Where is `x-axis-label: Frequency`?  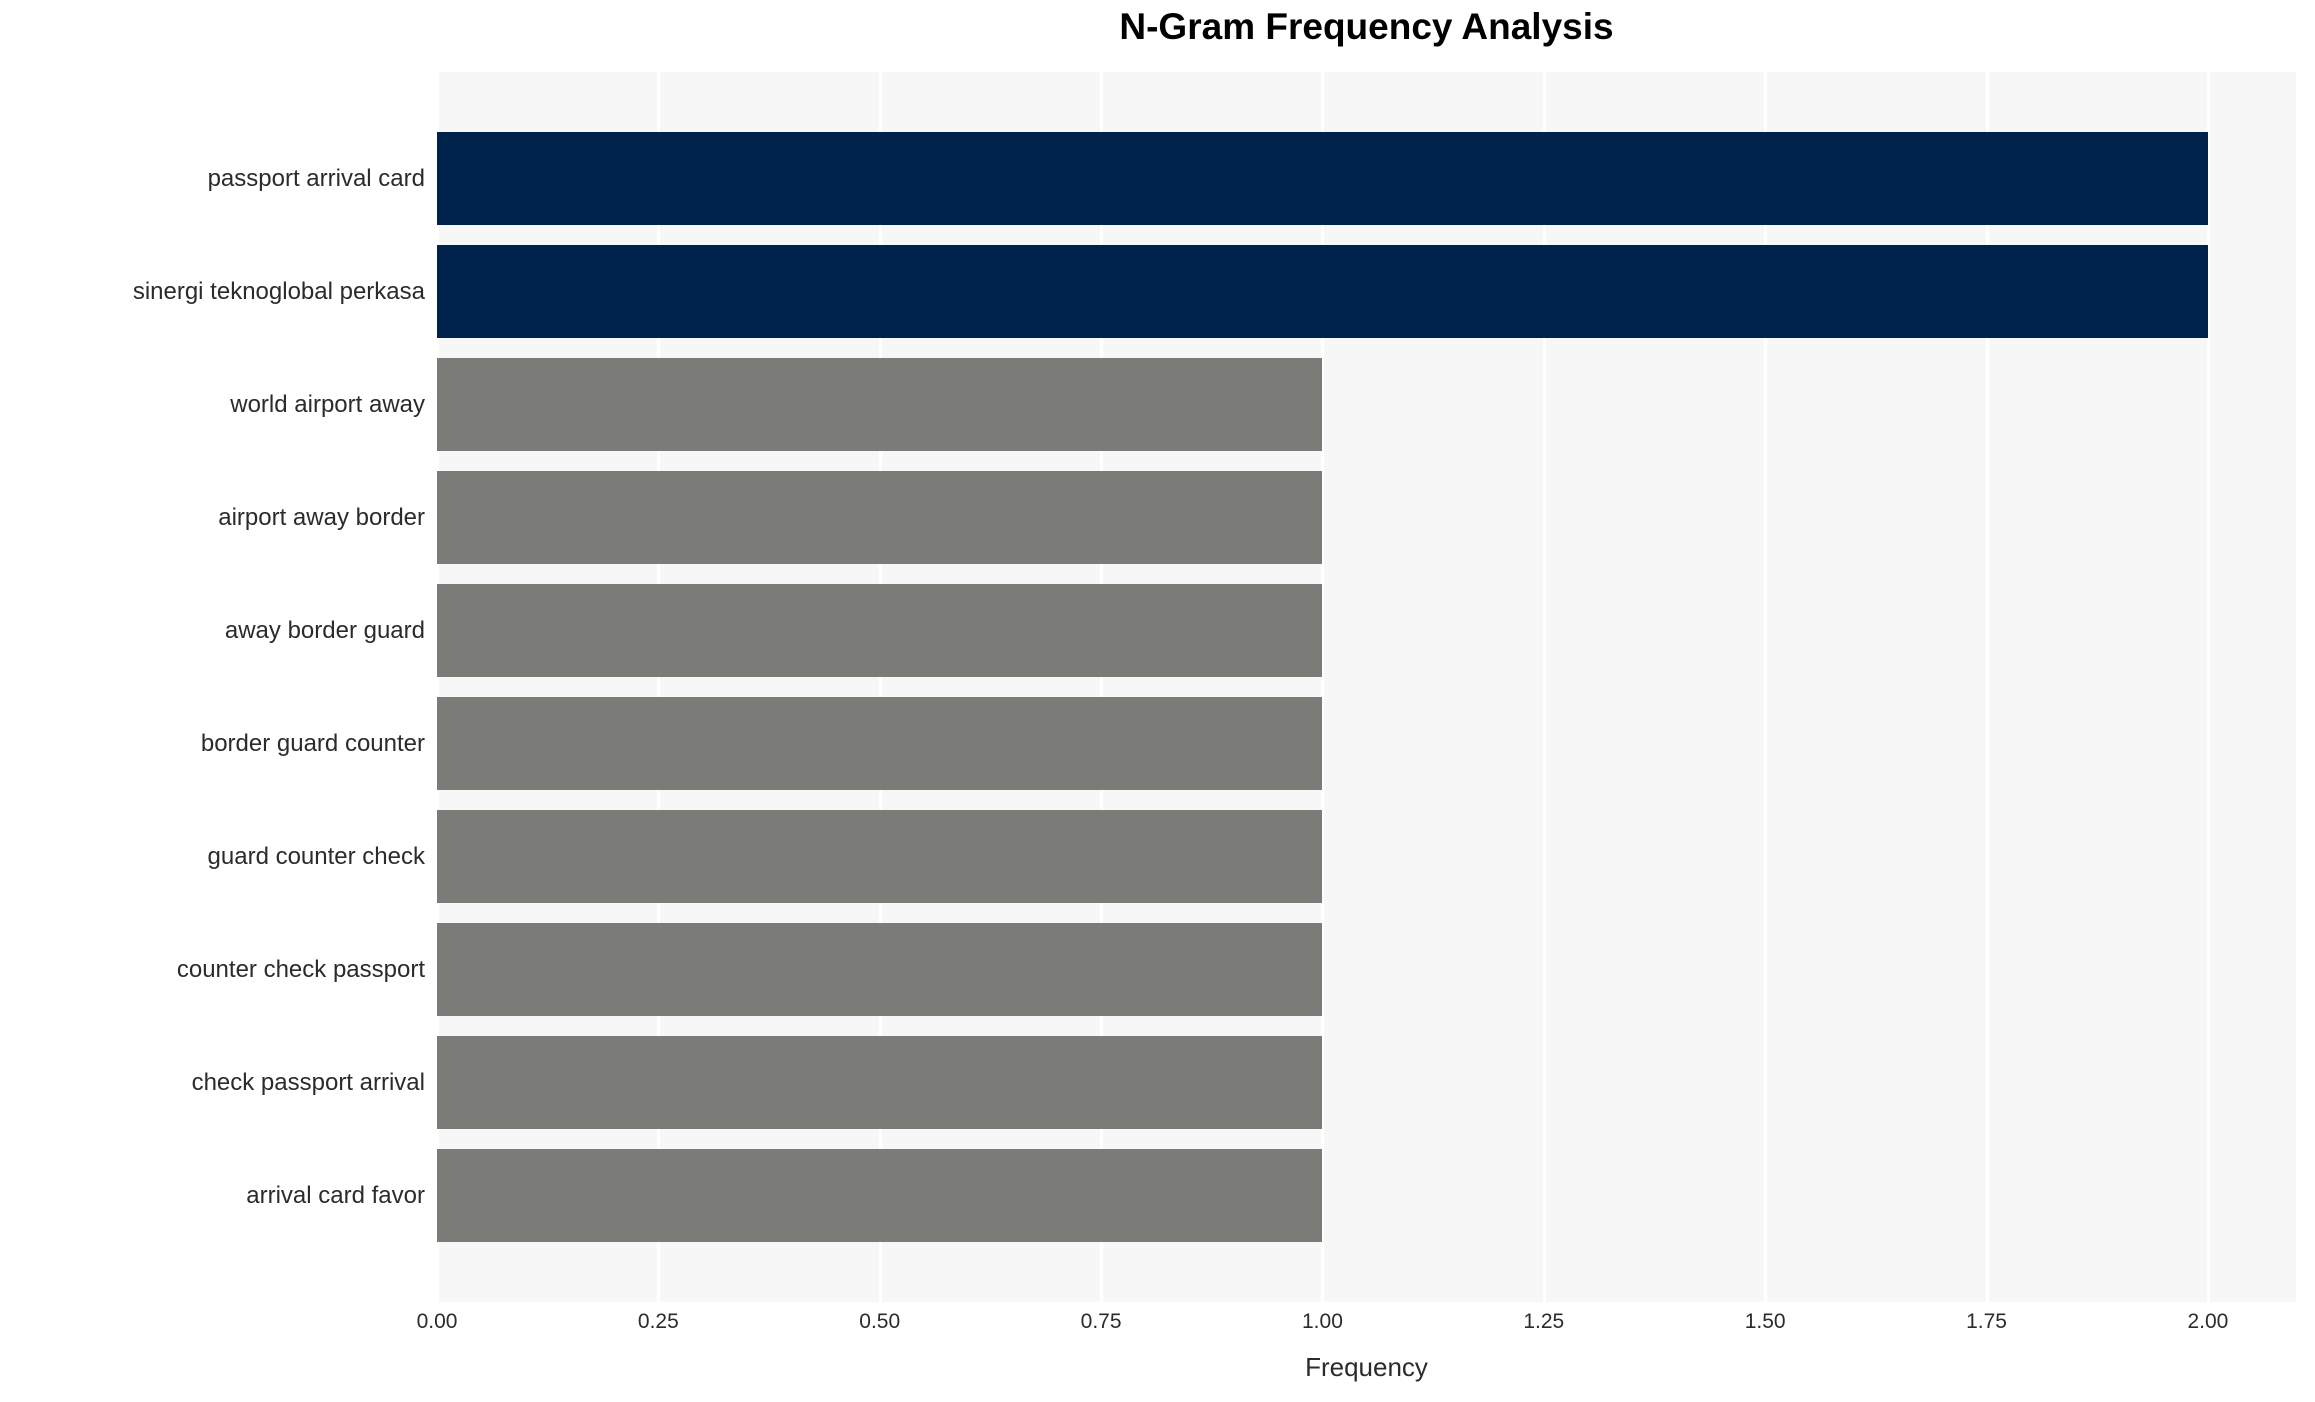
x-axis-label: Frequency is located at coordinates (1366, 1367).